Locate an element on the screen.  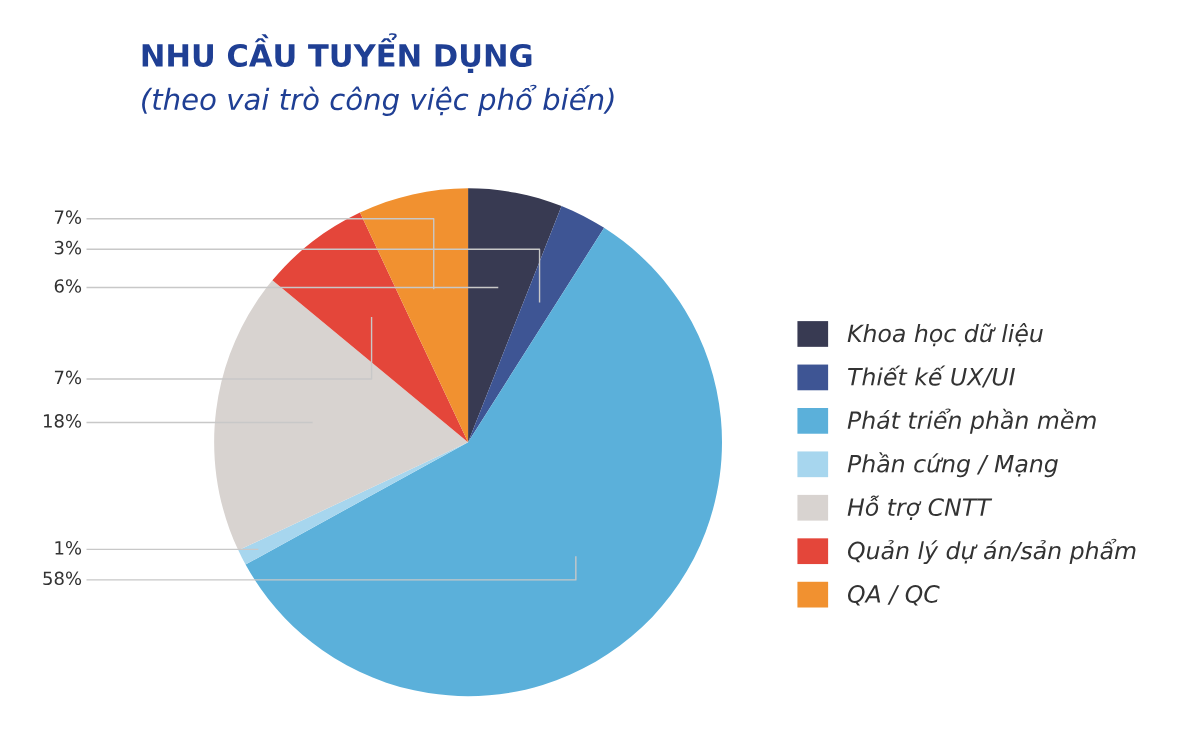
legend-label: Quản lý dự án/sản phẩm is located at coordinates (991, 551).